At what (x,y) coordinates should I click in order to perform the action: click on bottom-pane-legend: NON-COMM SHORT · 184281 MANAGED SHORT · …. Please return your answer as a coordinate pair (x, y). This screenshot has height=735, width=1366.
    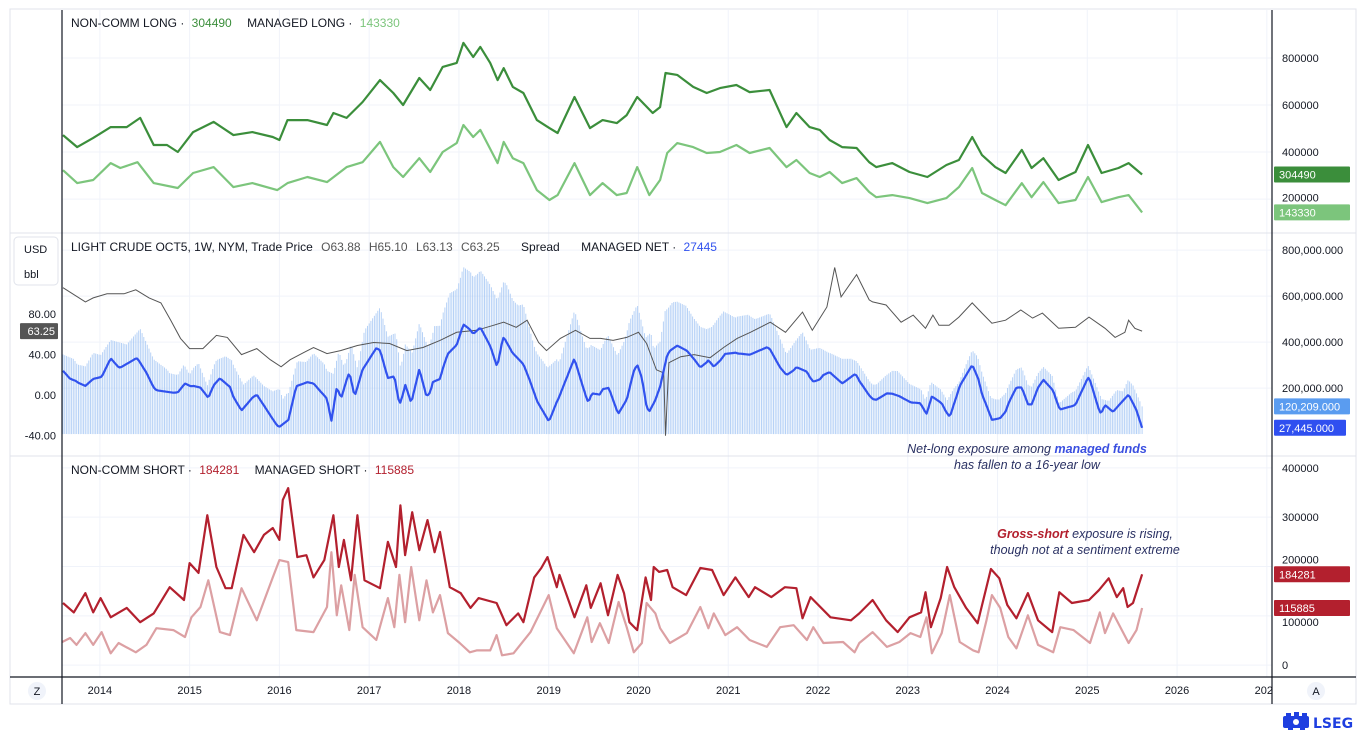
    Looking at the image, I should click on (242, 470).